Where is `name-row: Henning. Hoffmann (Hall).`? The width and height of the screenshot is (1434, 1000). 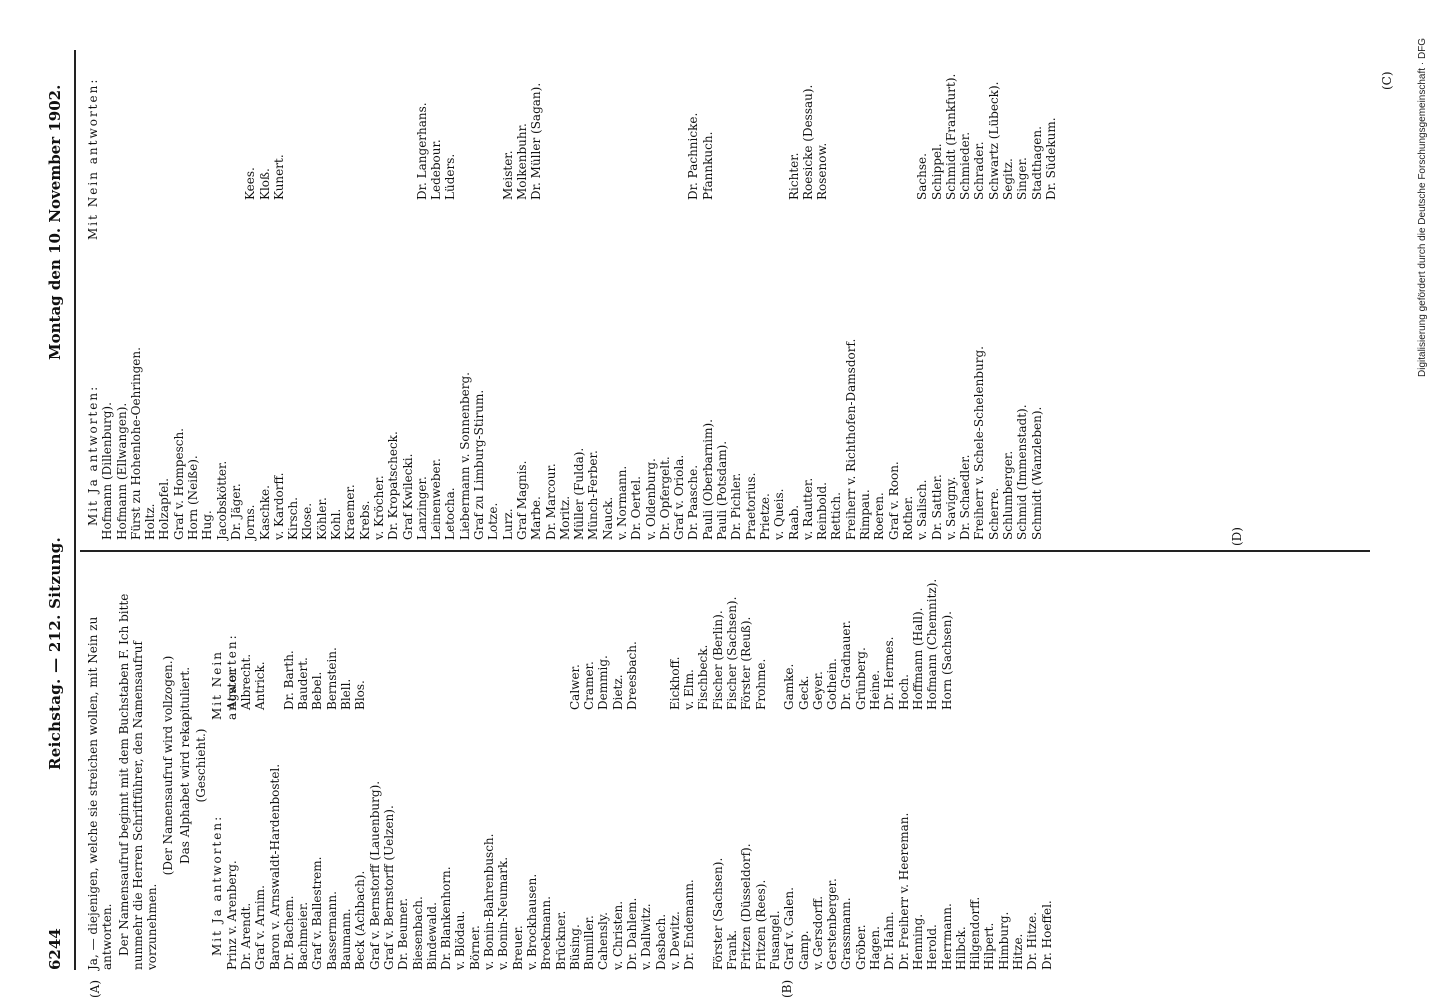 name-row: Henning. Hoffmann (Hall). is located at coordinates (918, 773).